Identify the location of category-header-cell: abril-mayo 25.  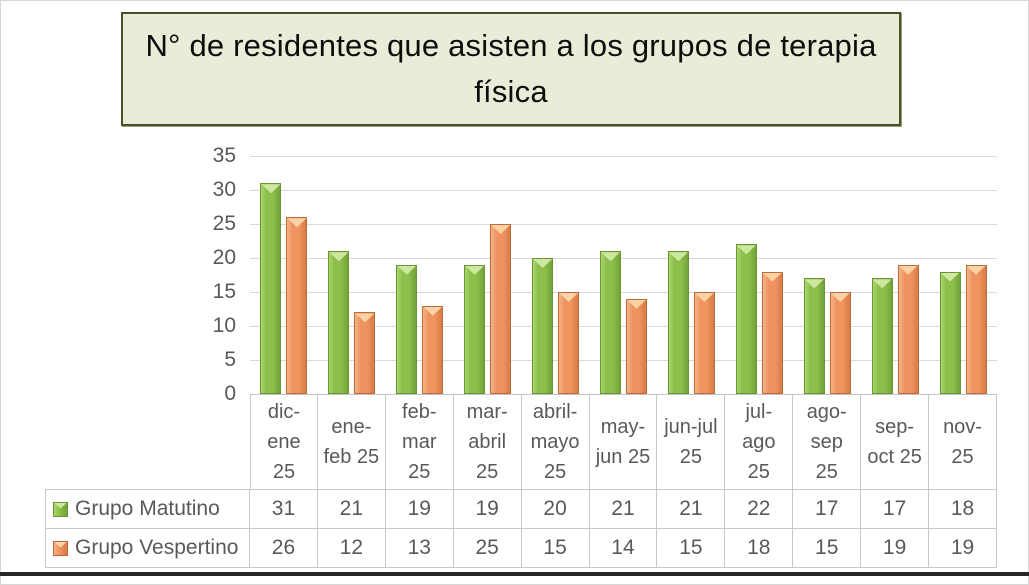
(555, 442).